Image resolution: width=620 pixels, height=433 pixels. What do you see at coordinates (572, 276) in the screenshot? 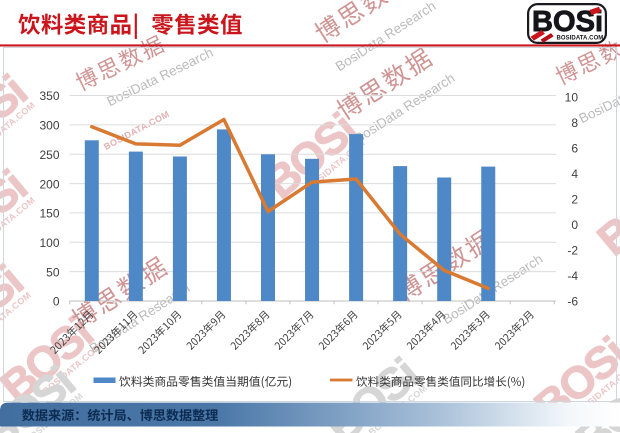
I see `svg-text: -4` at bounding box center [572, 276].